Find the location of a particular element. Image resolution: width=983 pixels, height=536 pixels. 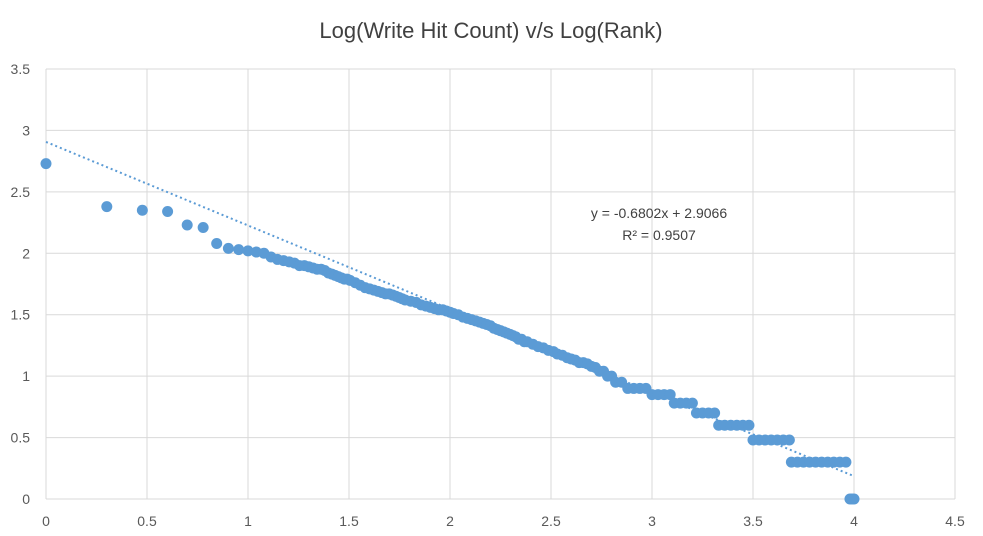

y-tick-label: 3 is located at coordinates (26, 130).